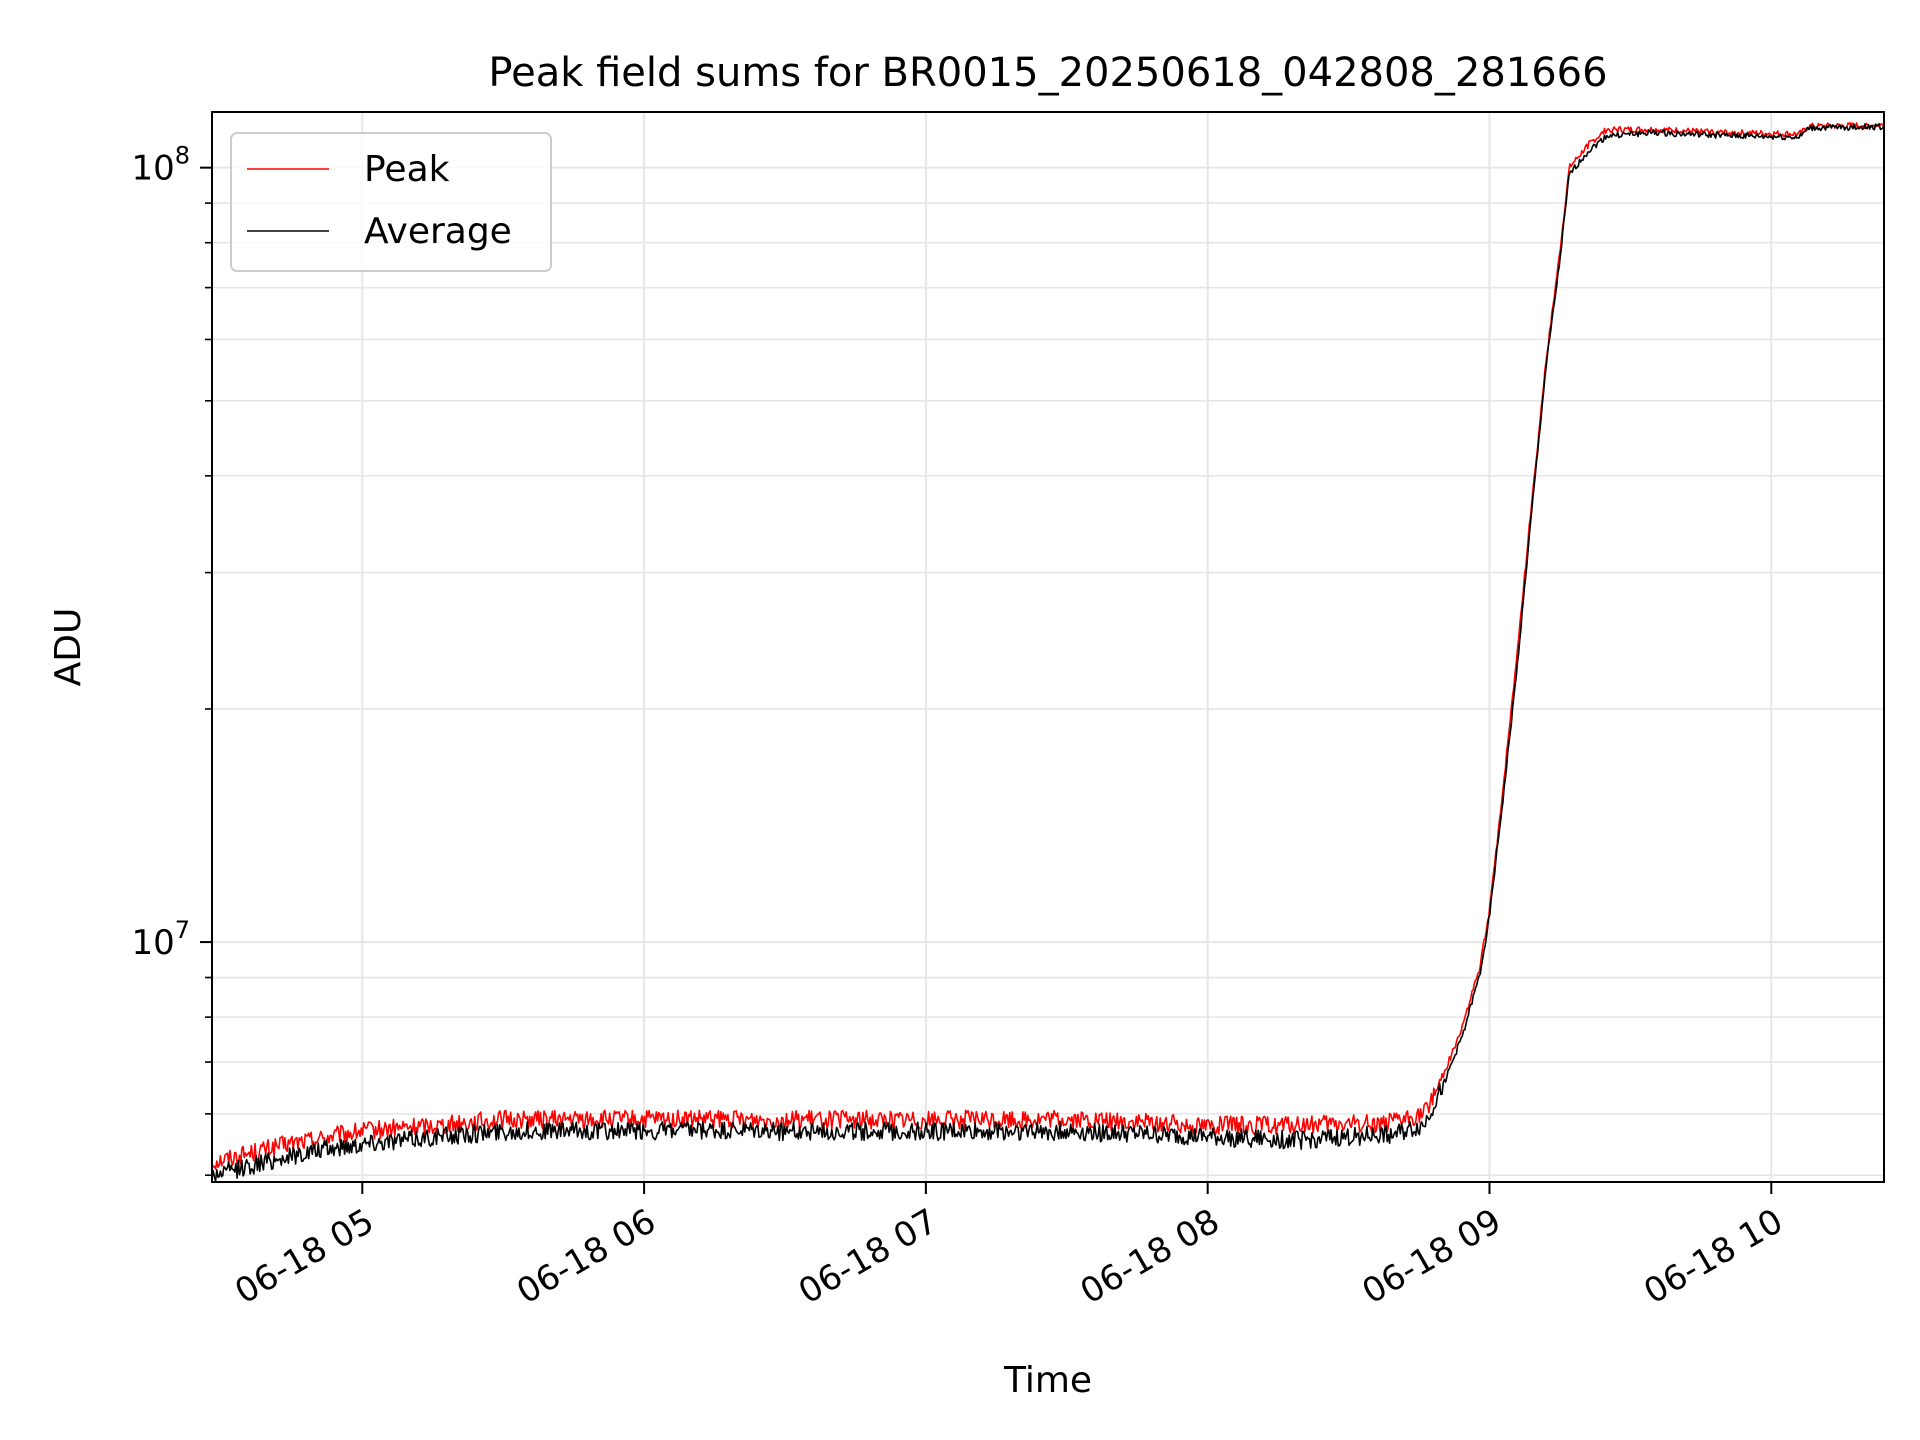 The width and height of the screenshot is (1920, 1440). What do you see at coordinates (68, 647) in the screenshot?
I see `y-axis-label: ADU` at bounding box center [68, 647].